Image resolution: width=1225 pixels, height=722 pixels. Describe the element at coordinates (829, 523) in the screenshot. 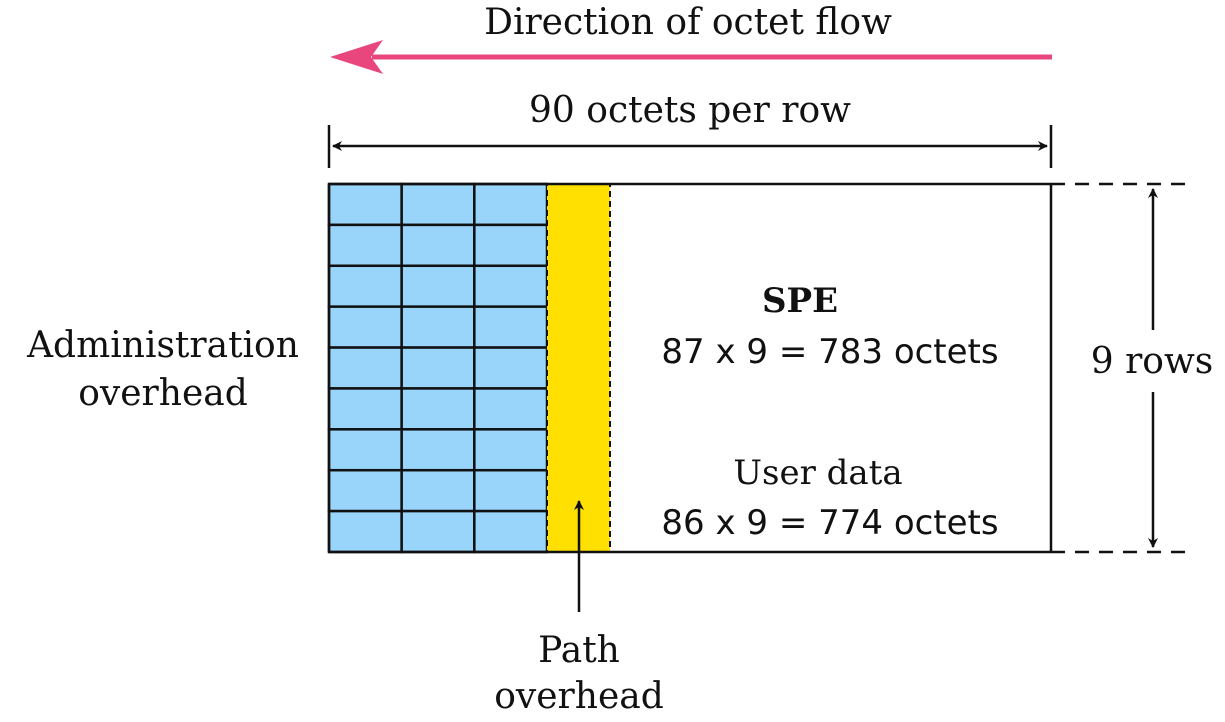

I see `user-data-formula: 86 x 9 = 774 octets` at that location.